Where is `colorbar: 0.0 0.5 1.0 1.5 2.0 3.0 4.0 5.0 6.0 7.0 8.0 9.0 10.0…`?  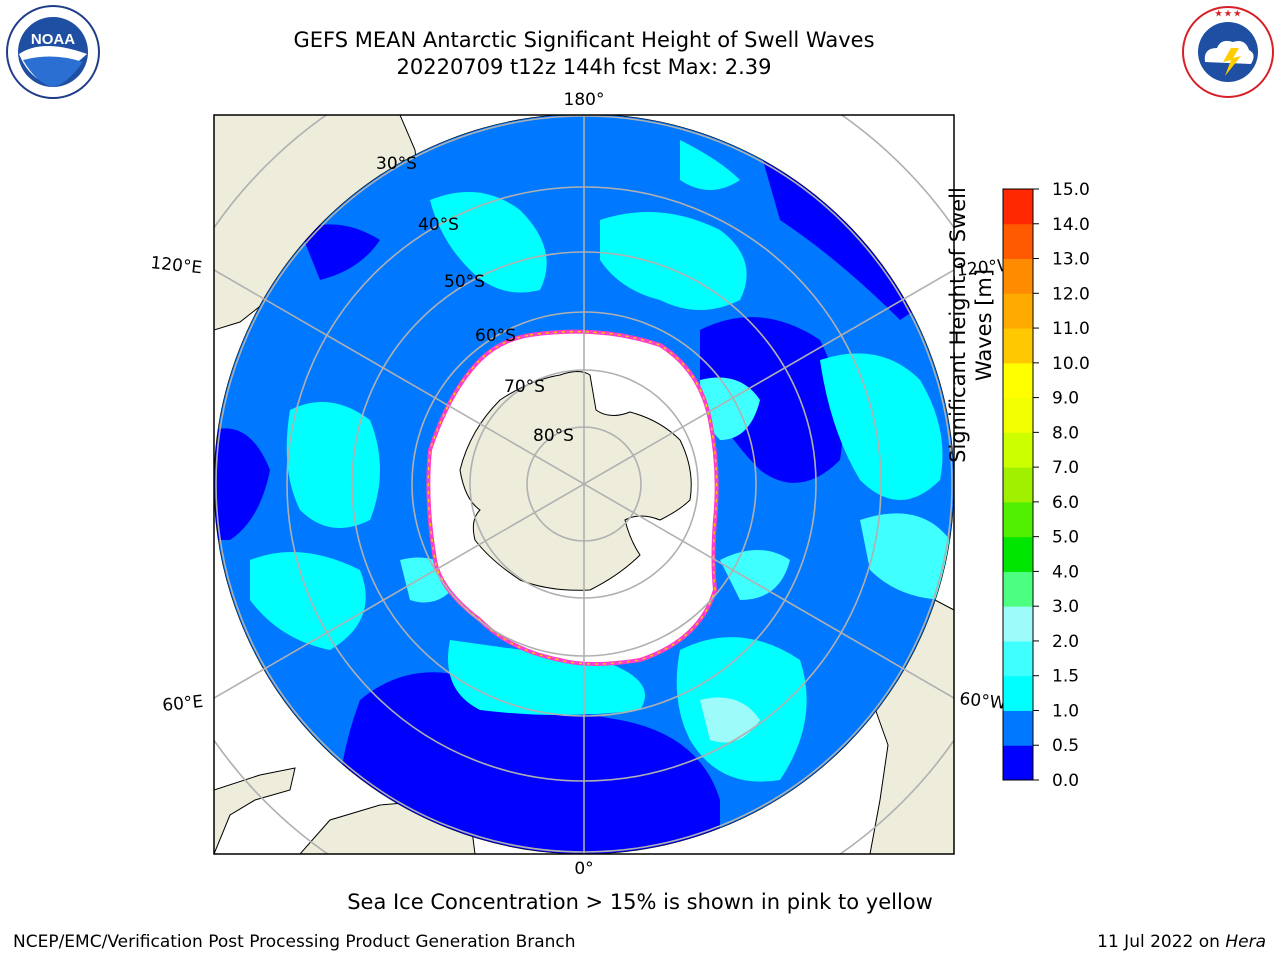 colorbar: 0.0 0.5 1.0 1.5 2.0 3.0 4.0 5.0 6.0 7.0 8.0 9.0 10.0… is located at coordinates (1046, 485).